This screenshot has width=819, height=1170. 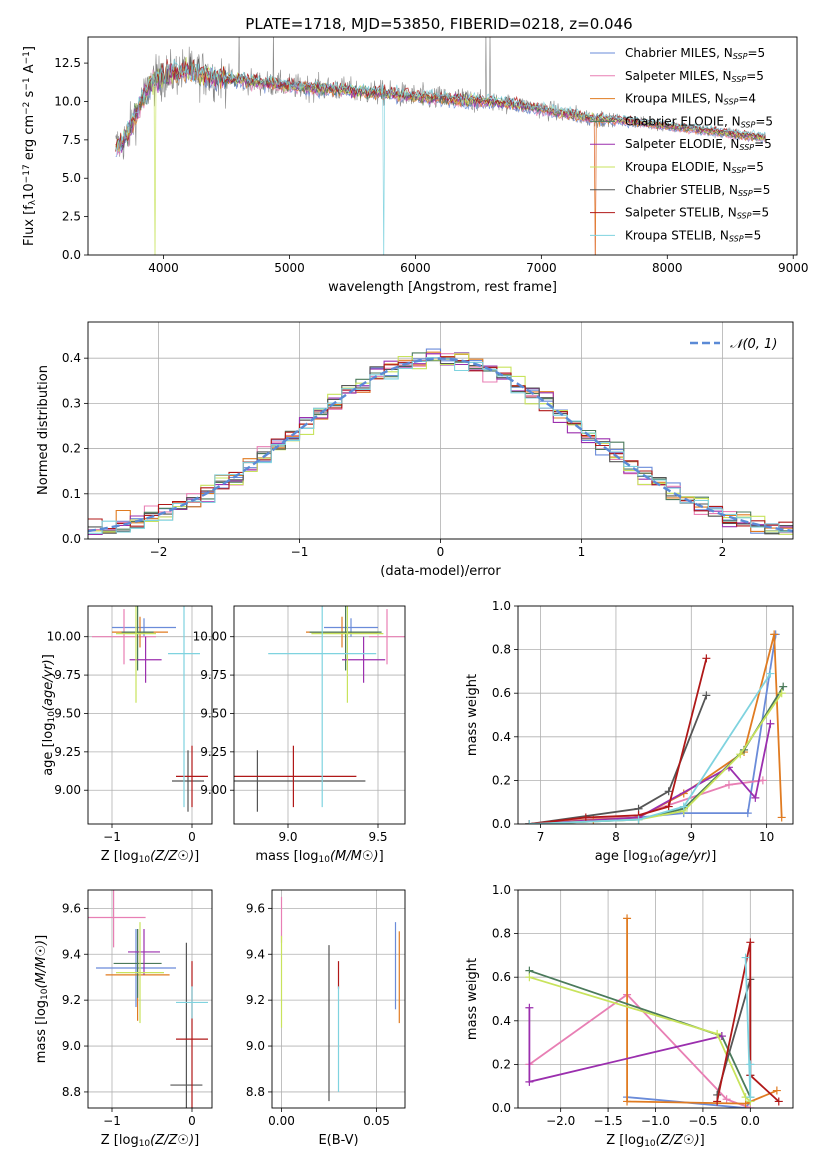 I want to click on legend-label: Kroupa ELODIE, NSSP=5, so click(x=694, y=167).